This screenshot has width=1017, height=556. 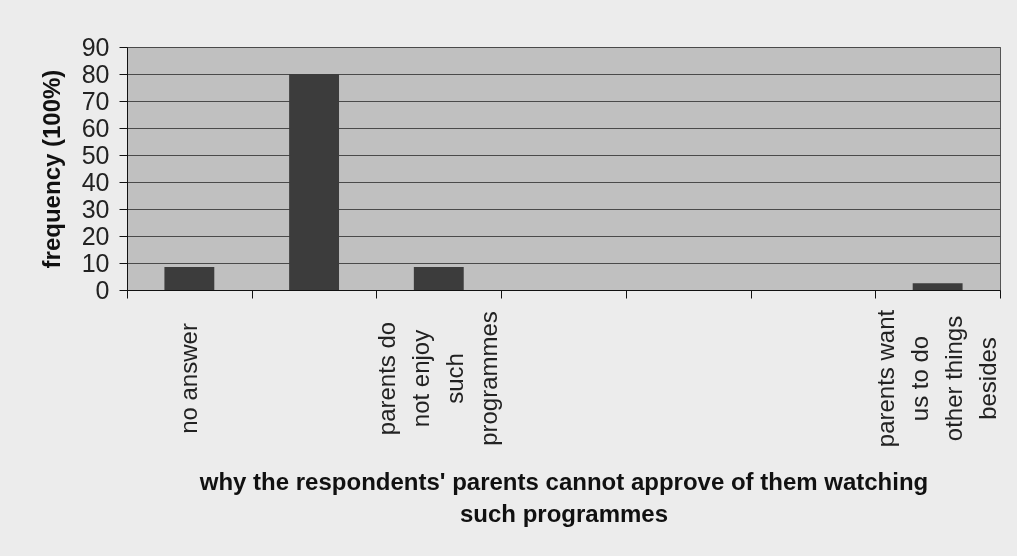 I want to click on y-tick-label: 70, so click(x=95, y=100).